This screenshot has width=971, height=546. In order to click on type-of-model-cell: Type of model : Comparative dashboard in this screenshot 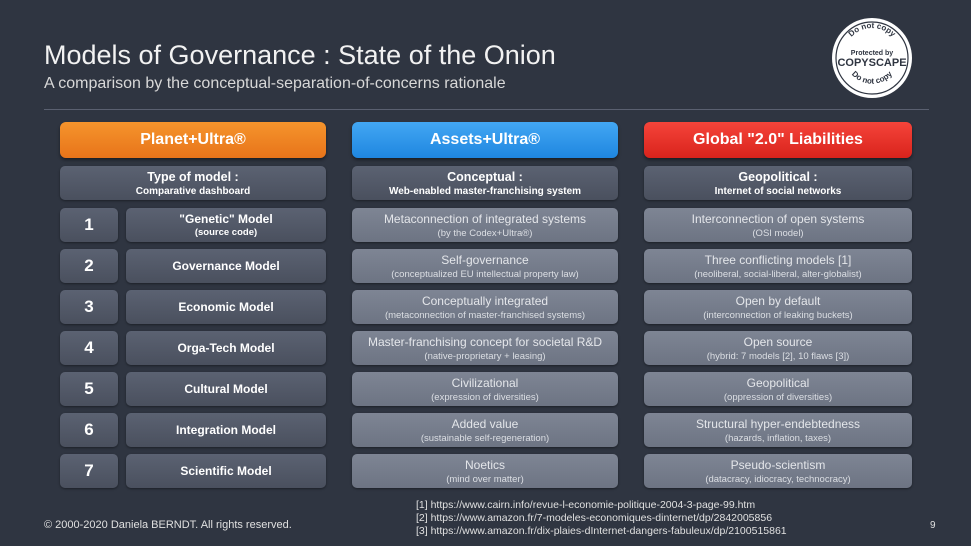, I will do `click(193, 183)`.